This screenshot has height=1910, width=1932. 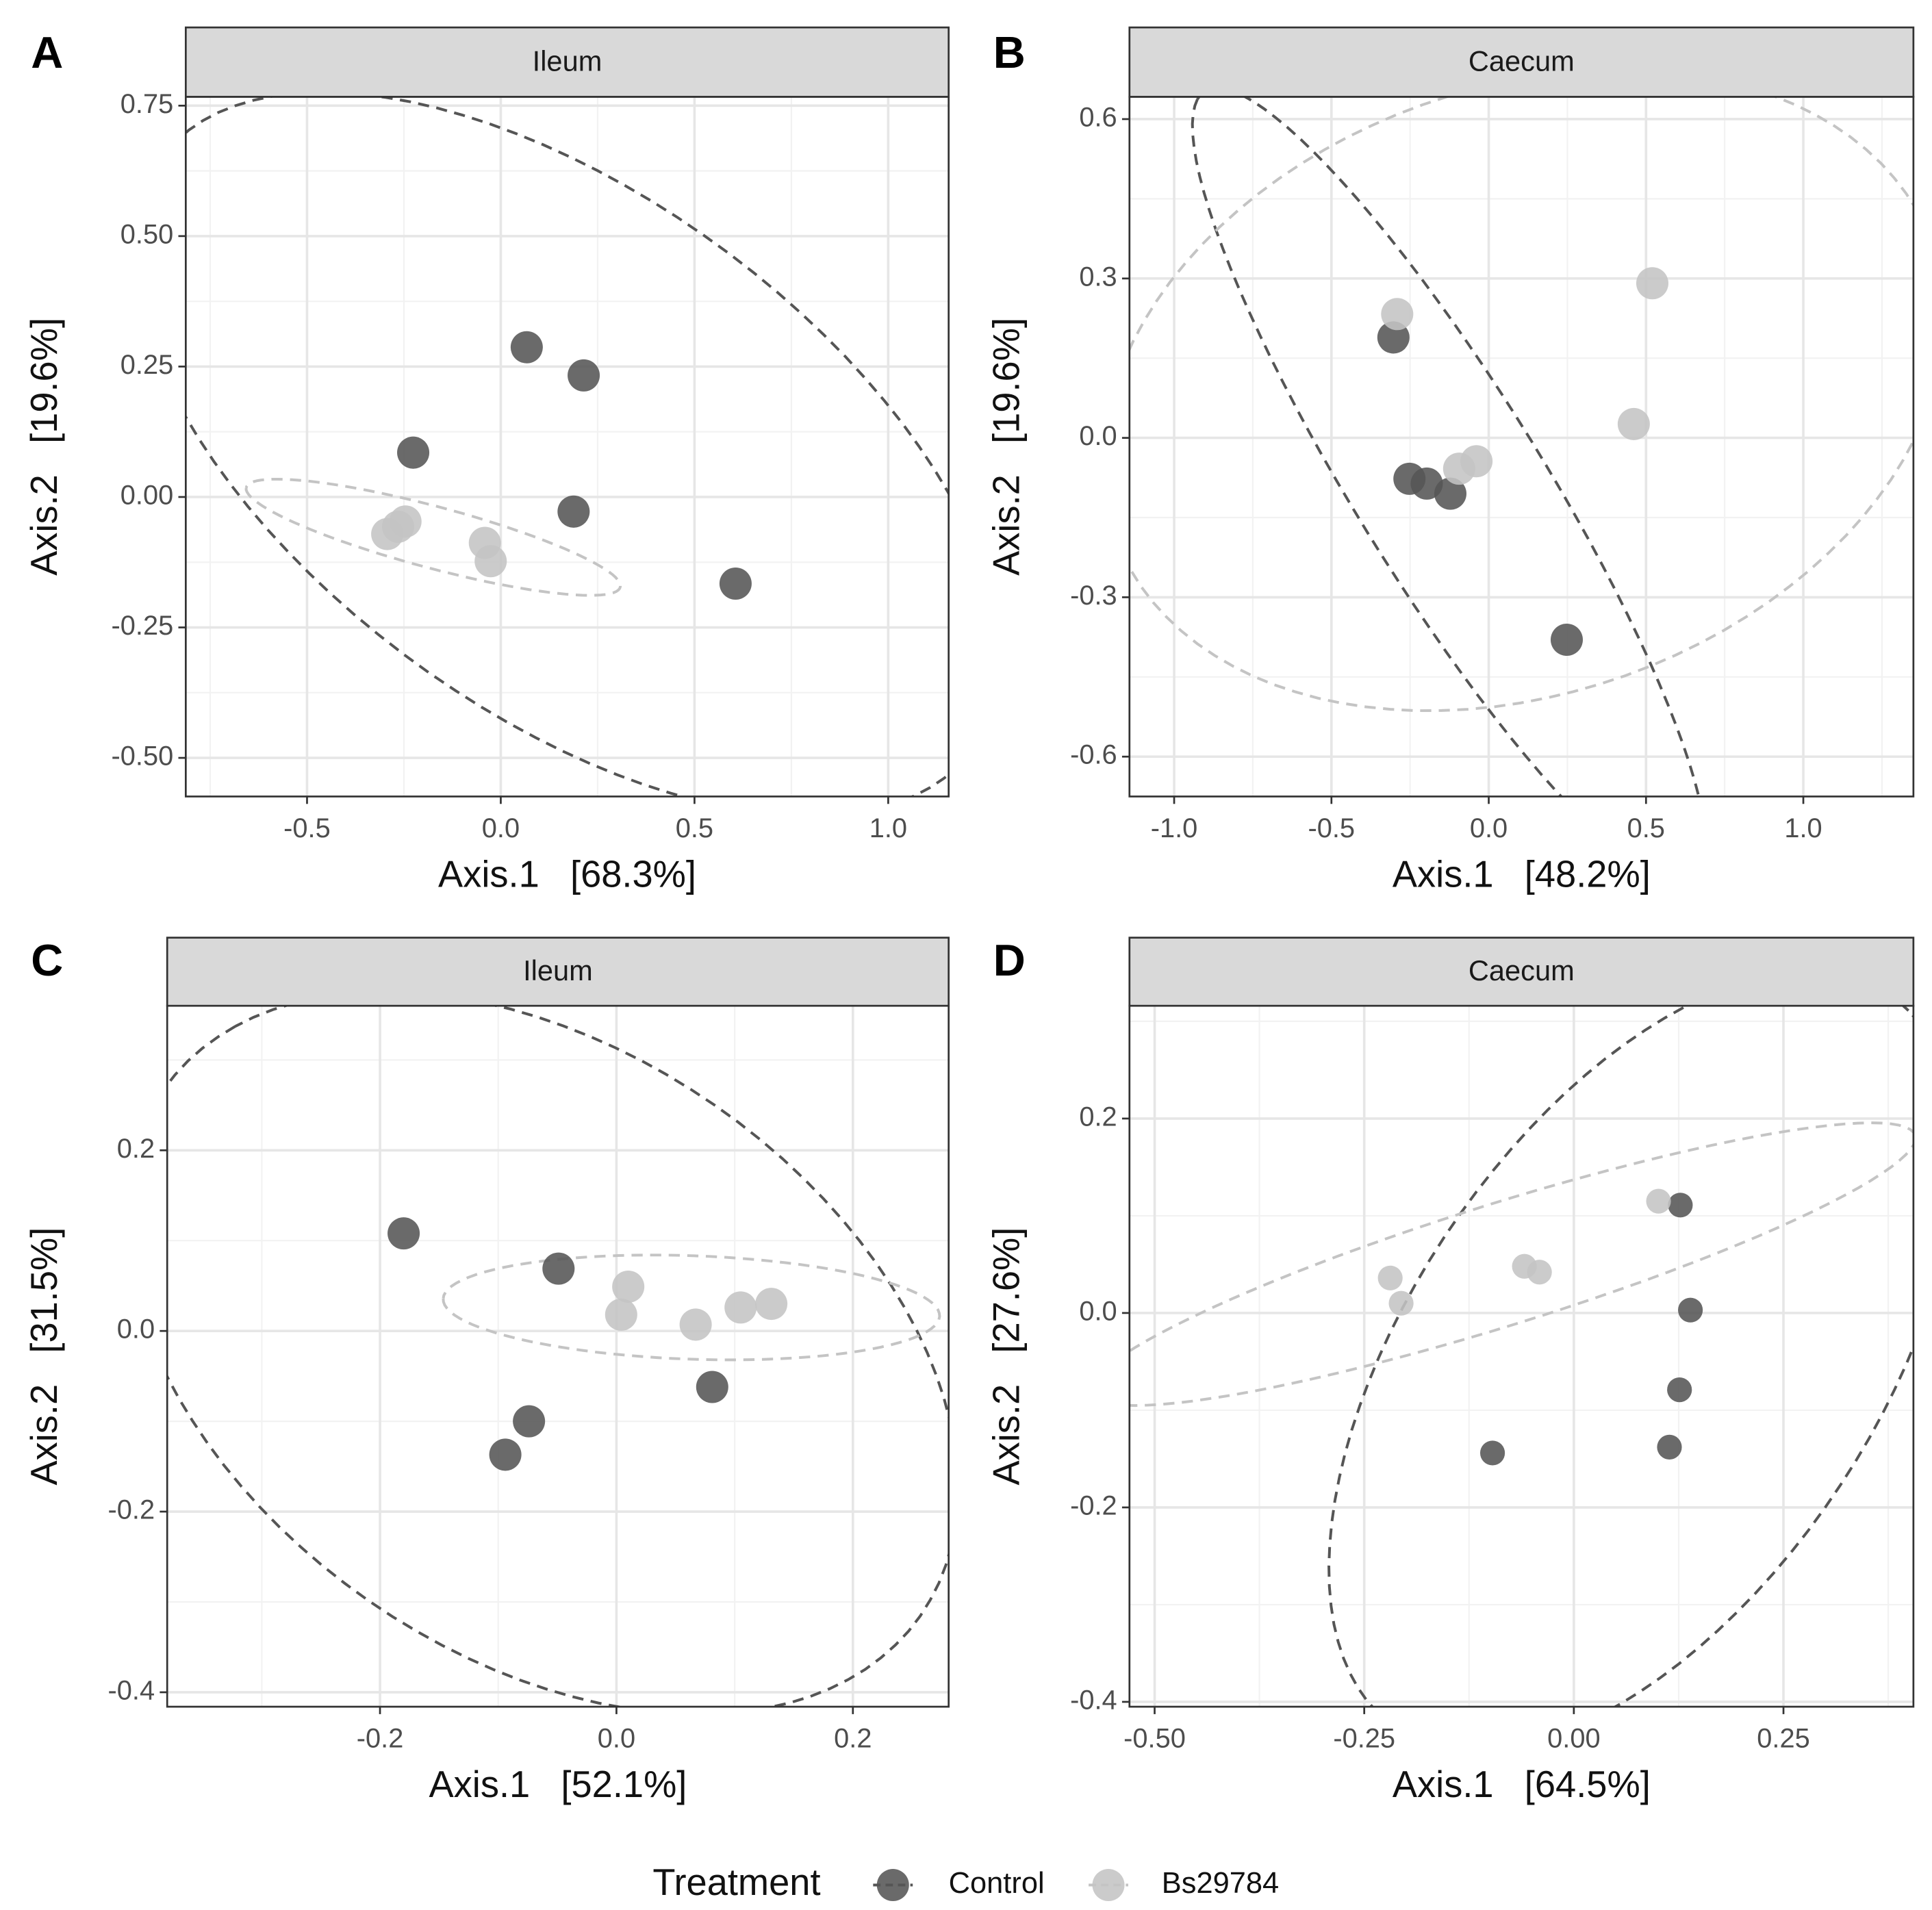 What do you see at coordinates (47, 52) in the screenshot?
I see `panel-letter: A` at bounding box center [47, 52].